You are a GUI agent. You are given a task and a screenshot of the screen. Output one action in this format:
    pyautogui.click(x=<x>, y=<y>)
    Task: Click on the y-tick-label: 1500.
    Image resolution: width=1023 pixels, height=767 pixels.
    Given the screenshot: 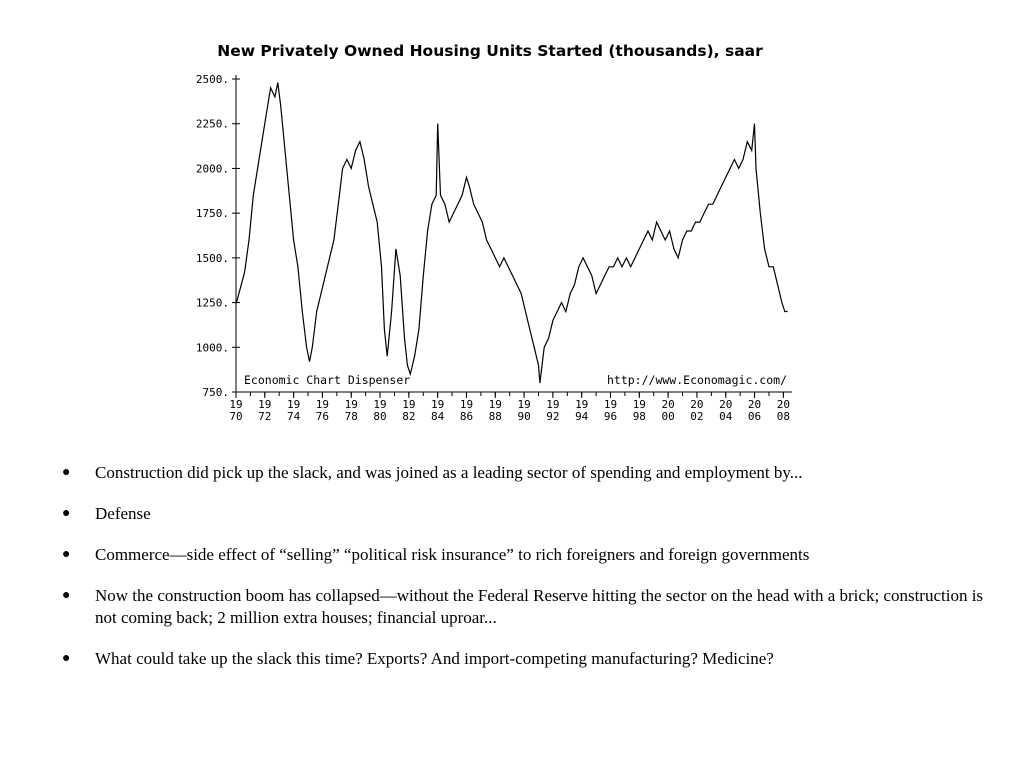 What is the action you would take?
    pyautogui.click(x=212, y=258)
    